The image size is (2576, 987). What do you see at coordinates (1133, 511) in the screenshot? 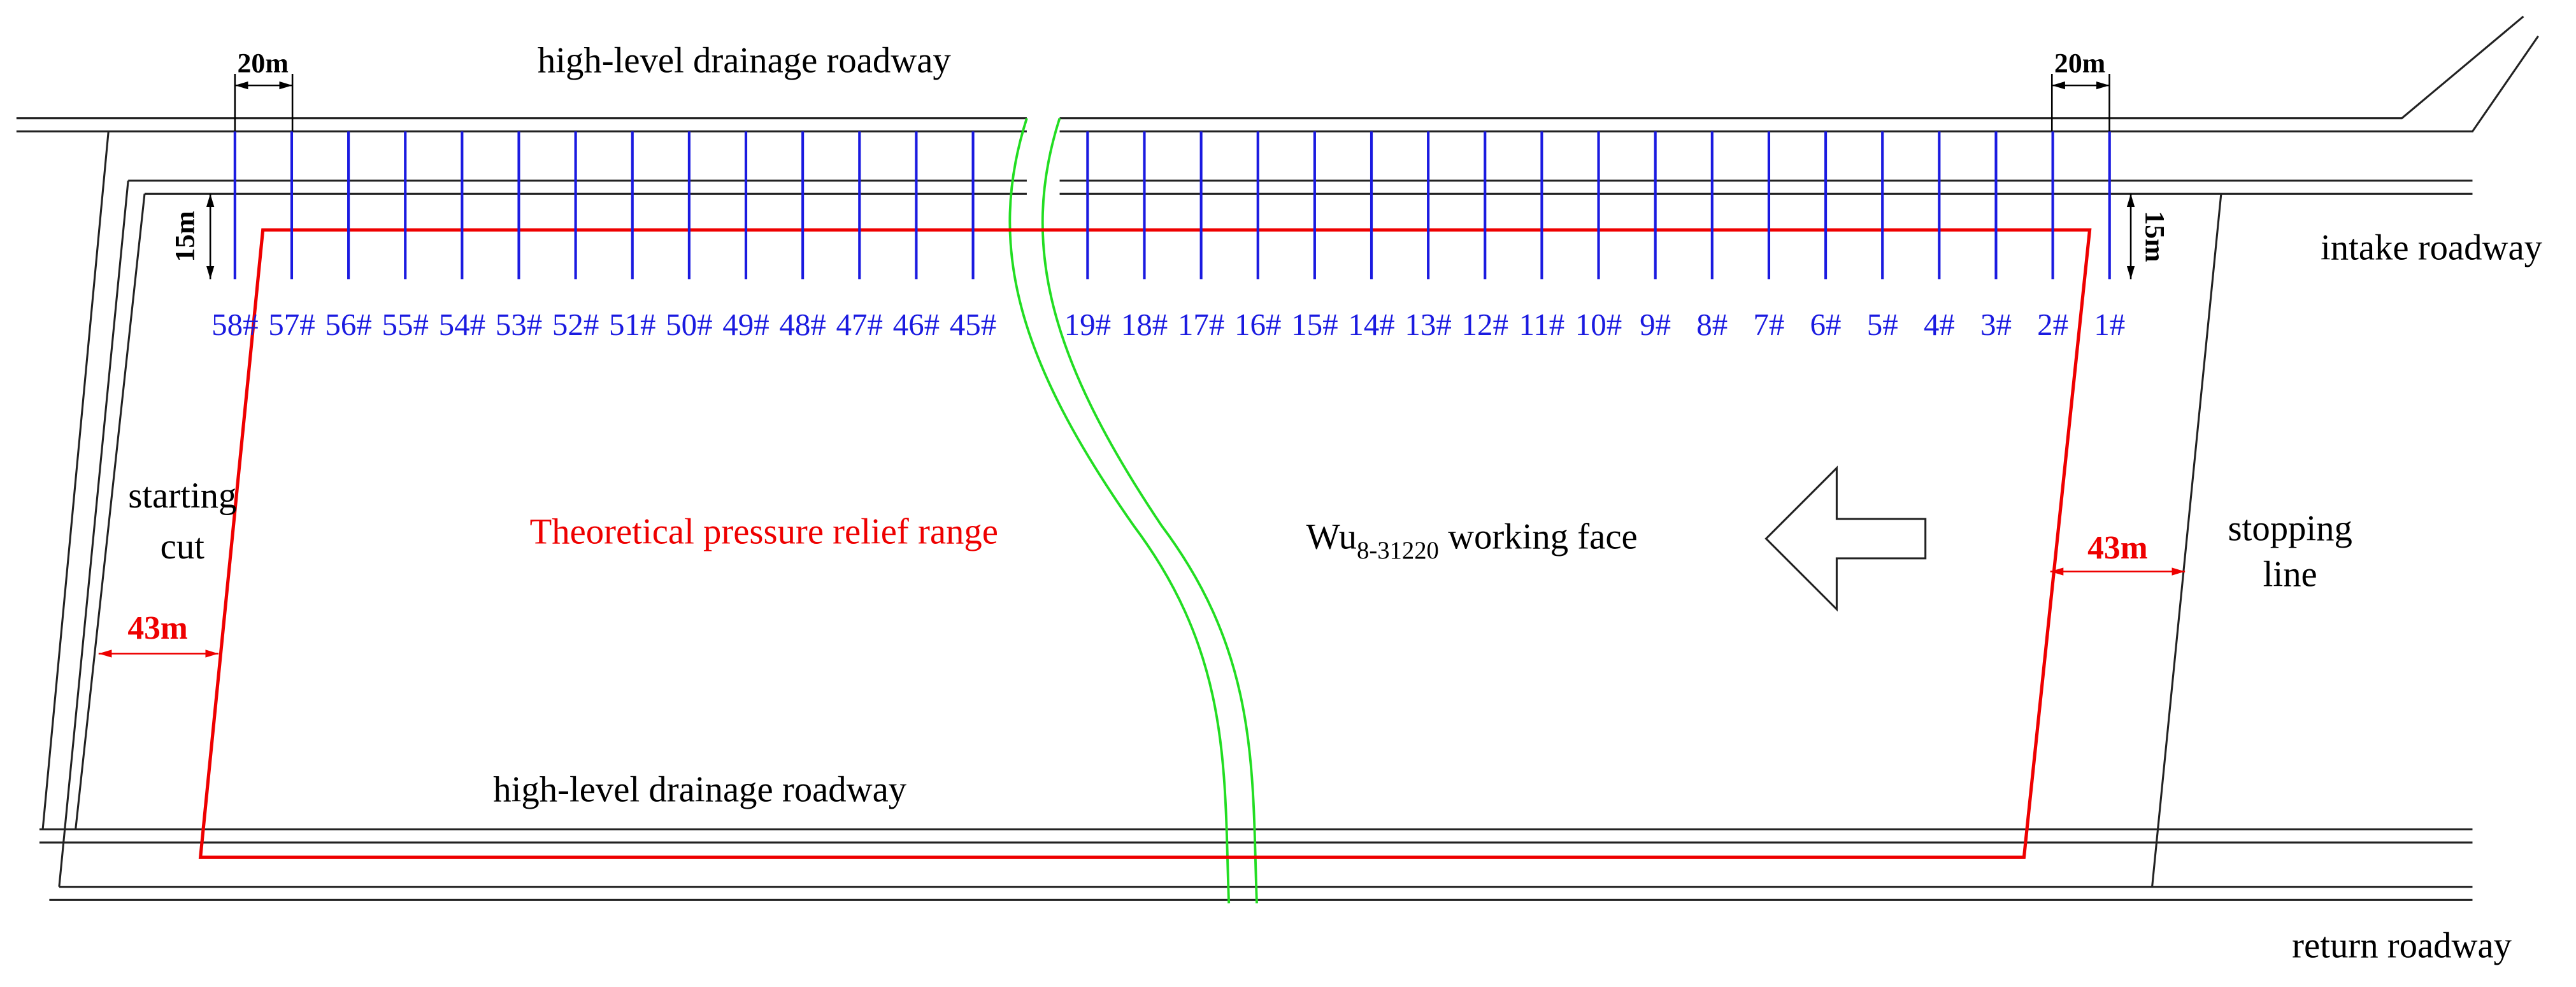
I see `fault-zone` at bounding box center [1133, 511].